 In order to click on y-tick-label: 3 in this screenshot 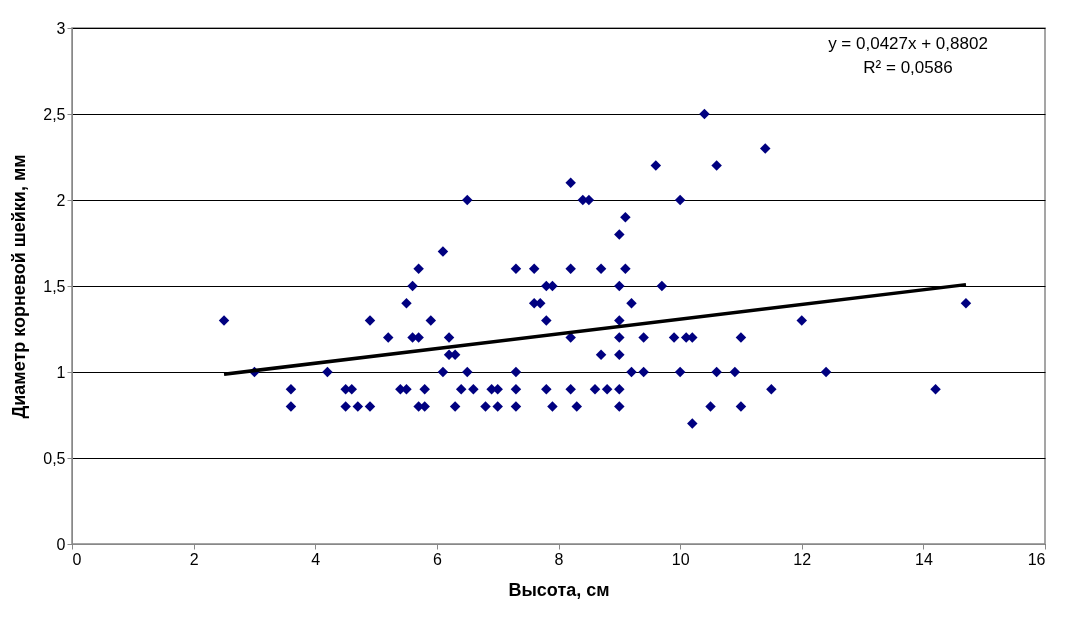, I will do `click(61, 28)`.